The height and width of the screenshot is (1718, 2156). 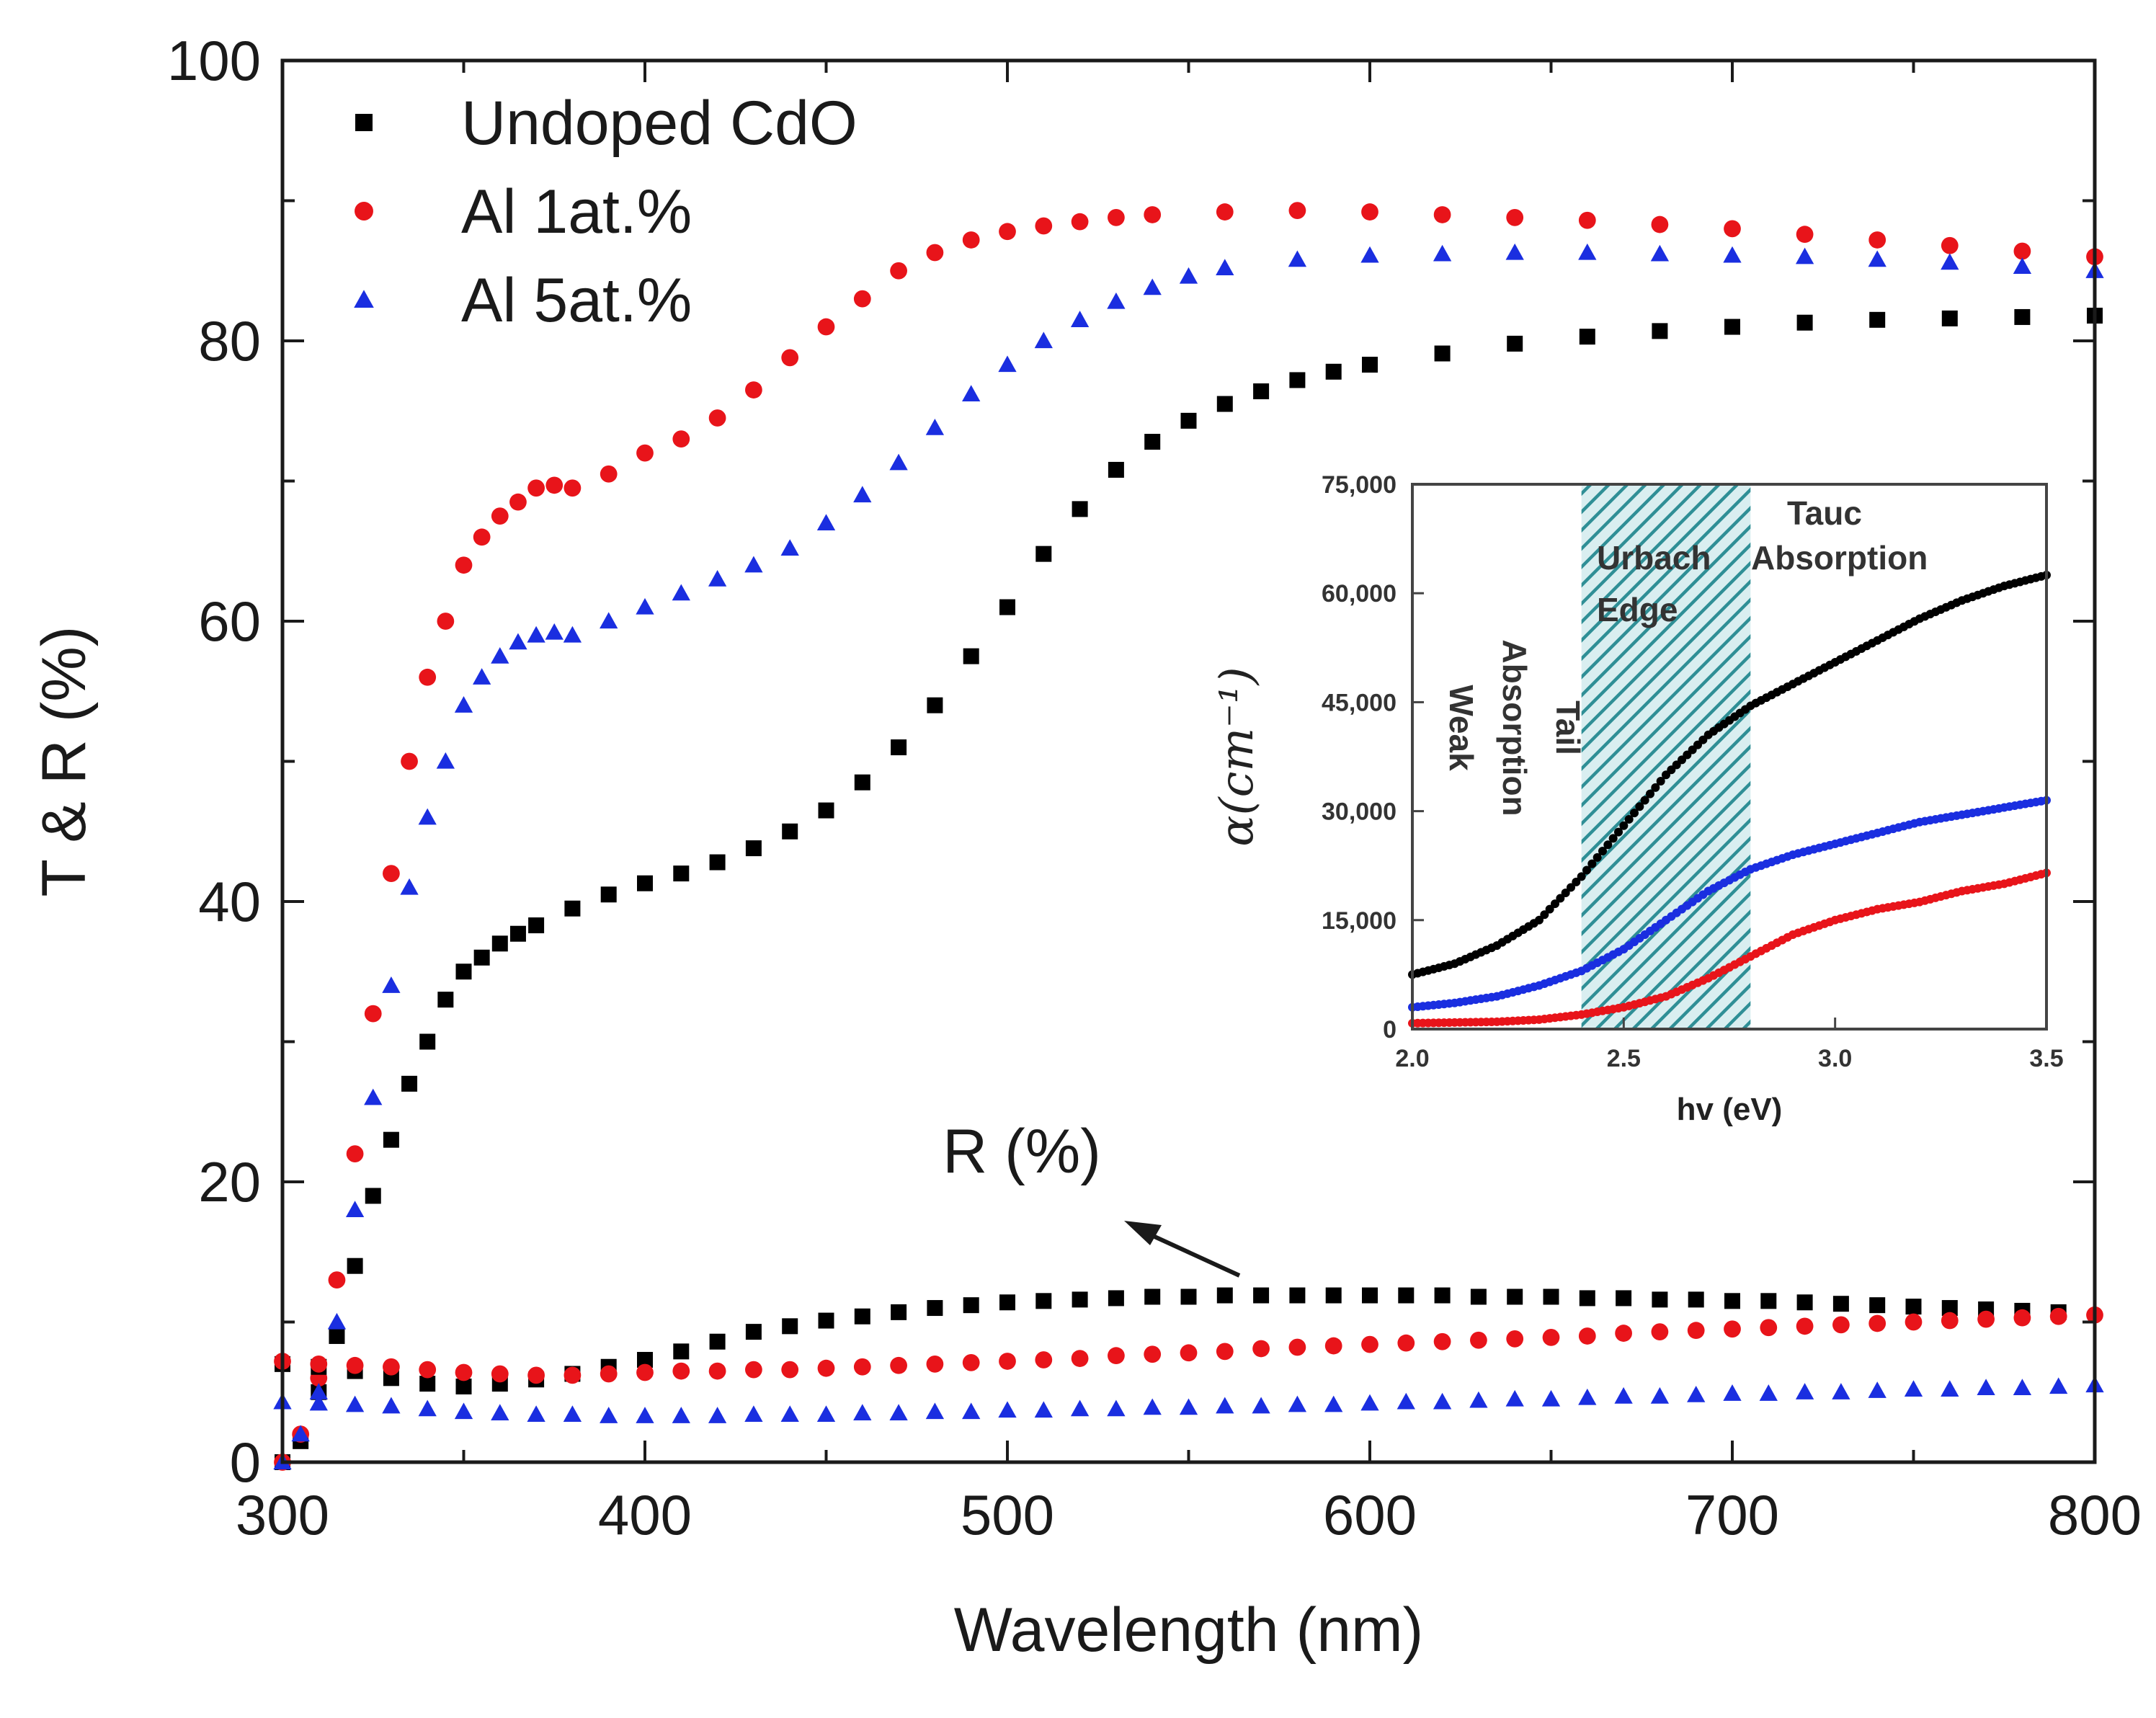 What do you see at coordinates (1359, 921) in the screenshot?
I see `inset-y-tick-label: 15,000` at bounding box center [1359, 921].